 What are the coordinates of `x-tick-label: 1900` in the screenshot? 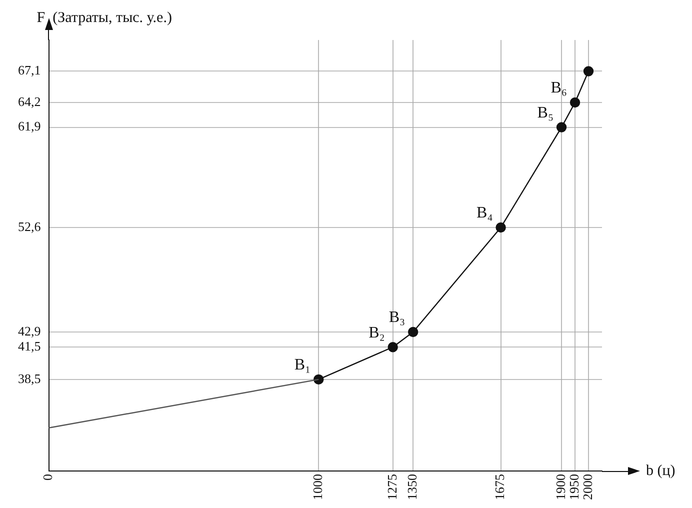 It's located at (560, 487).